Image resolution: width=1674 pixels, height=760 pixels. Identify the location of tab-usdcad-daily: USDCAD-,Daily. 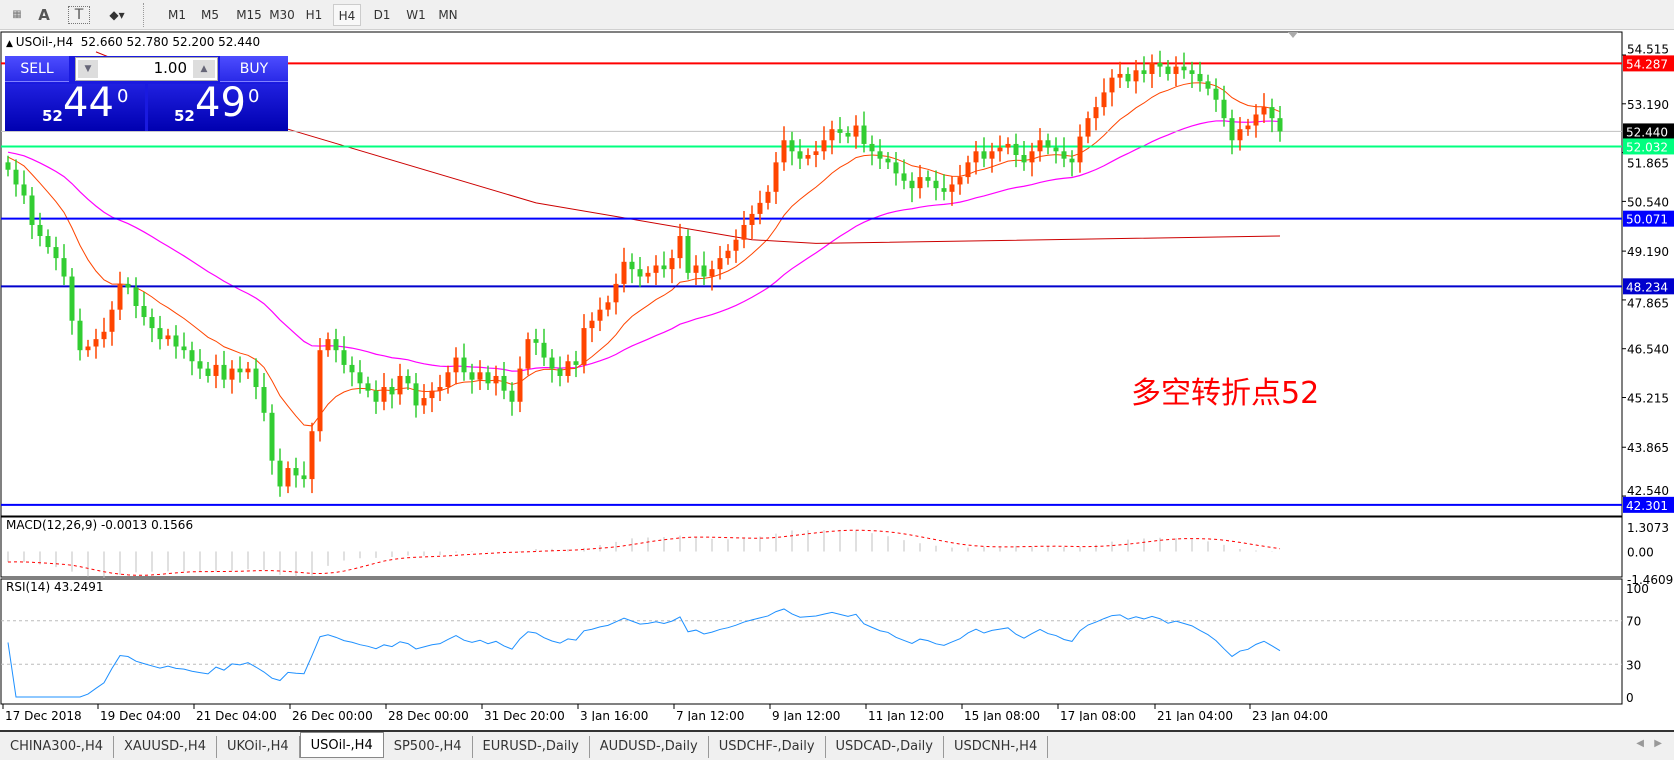
(885, 747).